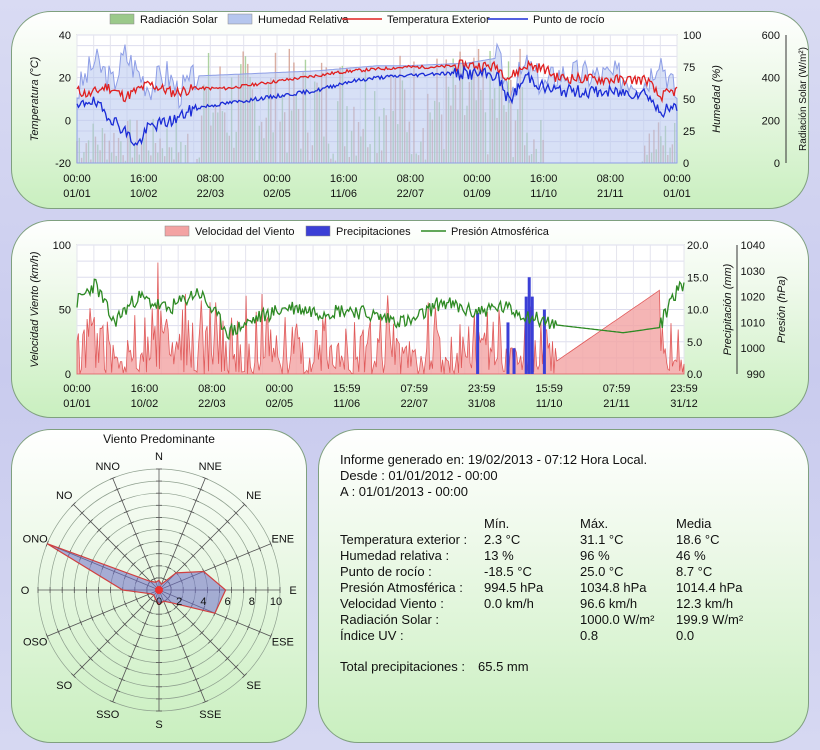 This screenshot has height=750, width=820. Describe the element at coordinates (500, 232) in the screenshot. I see `legend-label: Presión Atmosférica` at that location.